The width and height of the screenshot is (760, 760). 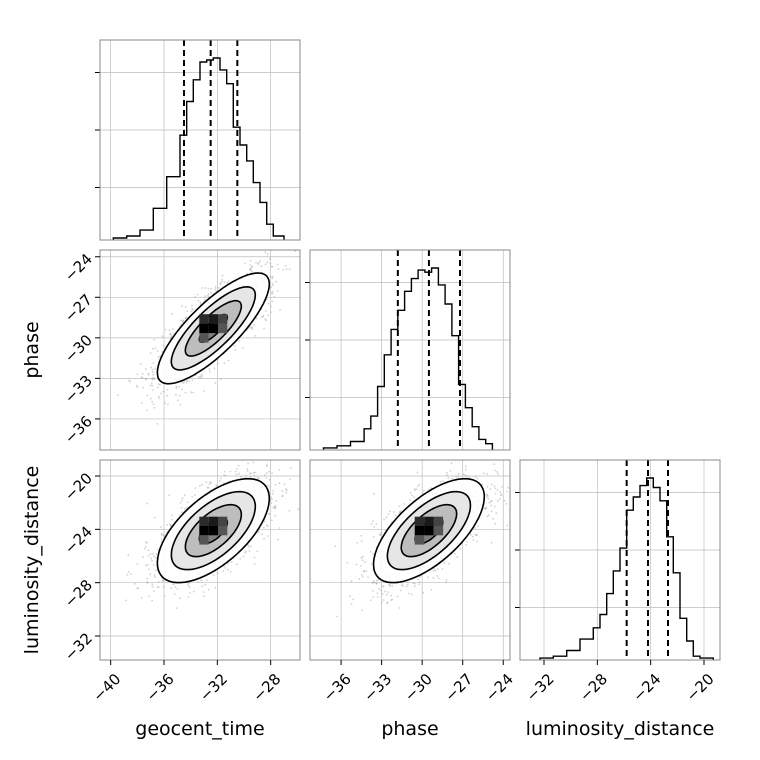 What do you see at coordinates (200, 350) in the screenshot?
I see `scatter-panel-geocent-time-vs-phase` at bounding box center [200, 350].